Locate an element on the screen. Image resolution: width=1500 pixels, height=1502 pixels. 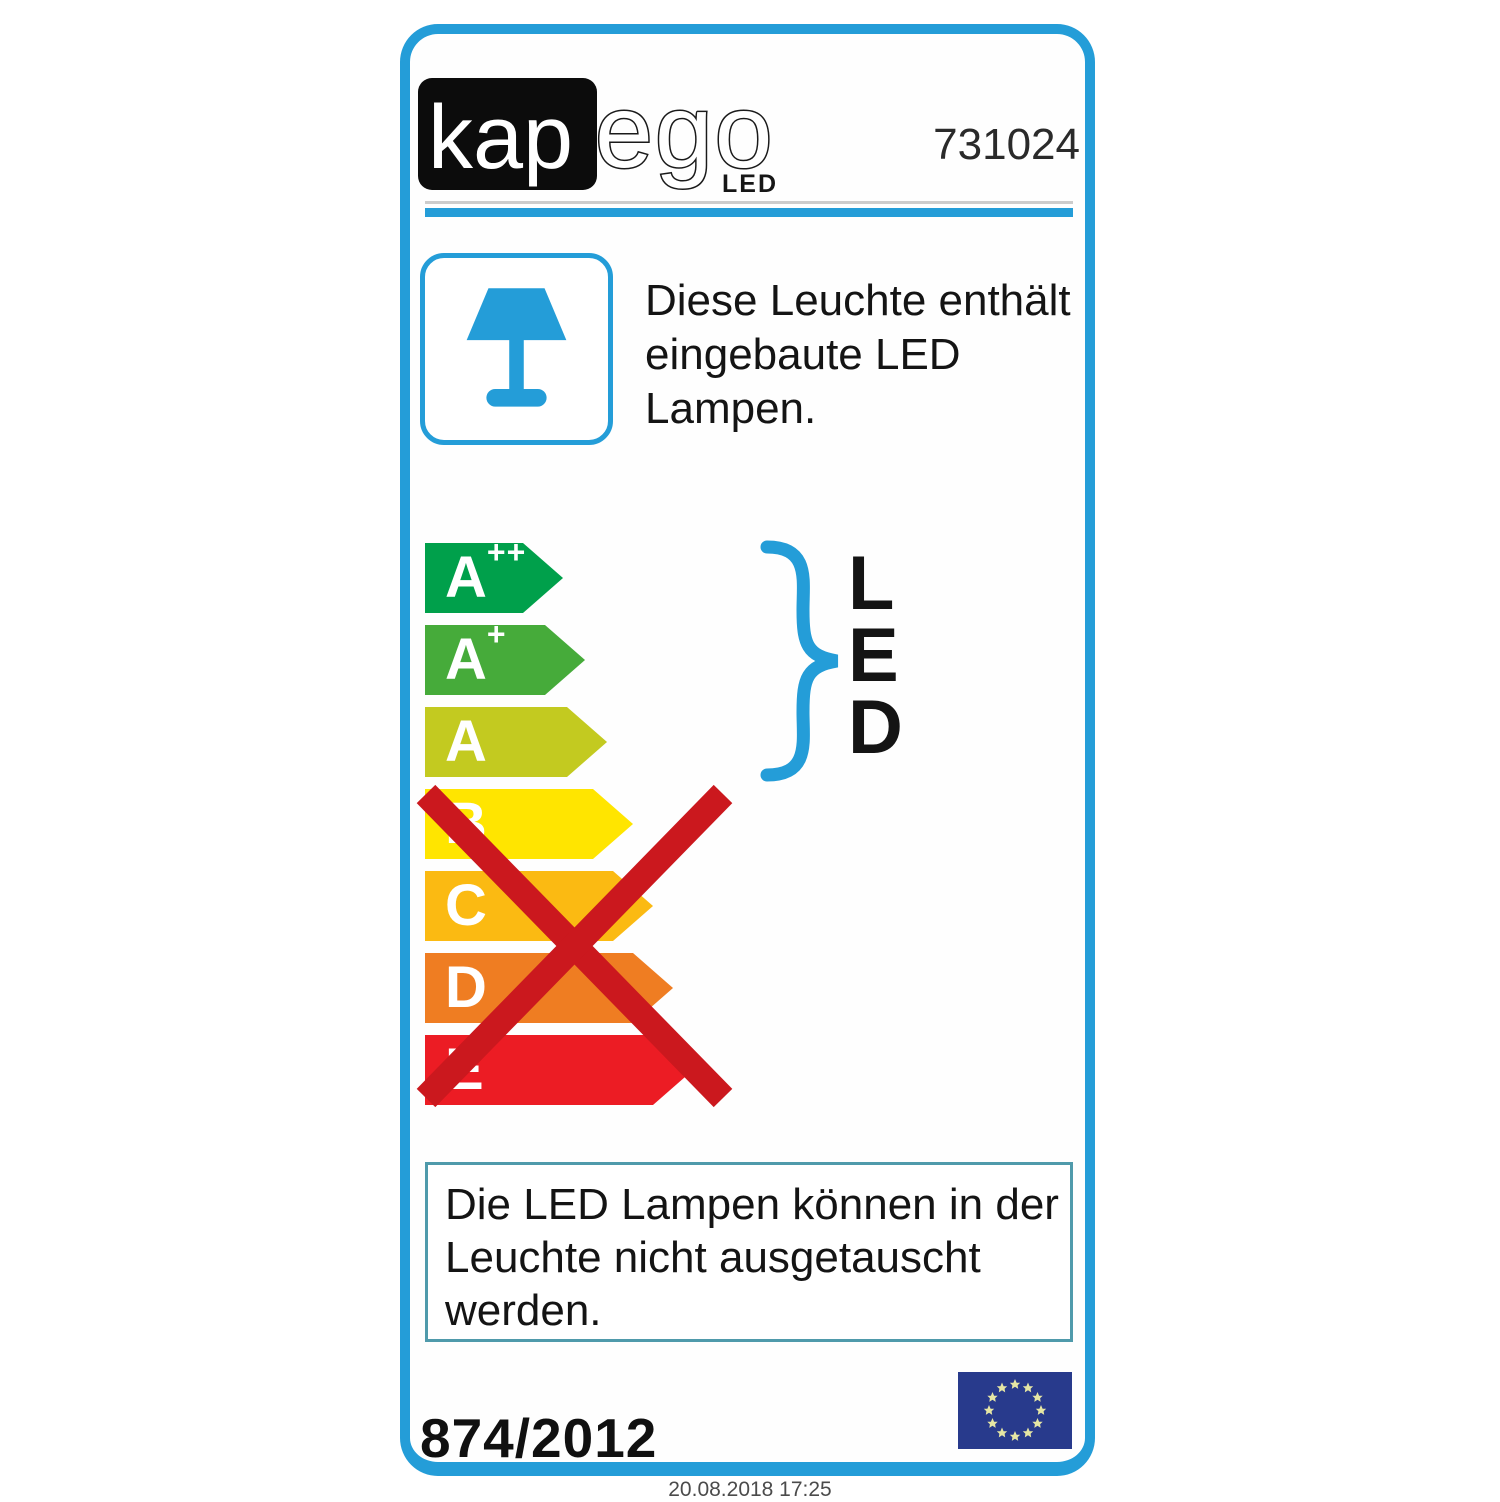
note-line-3: werden. is located at coordinates (523, 1310).